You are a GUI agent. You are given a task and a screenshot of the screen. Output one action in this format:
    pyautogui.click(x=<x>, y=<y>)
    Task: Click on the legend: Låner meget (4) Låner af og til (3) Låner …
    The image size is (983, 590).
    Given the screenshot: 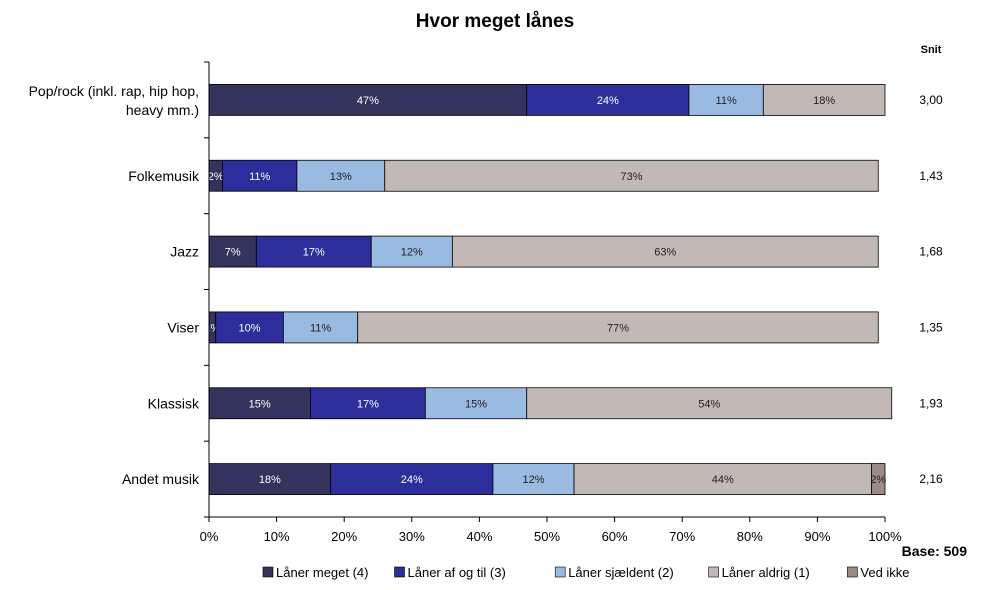 What is the action you would take?
    pyautogui.click(x=586, y=572)
    